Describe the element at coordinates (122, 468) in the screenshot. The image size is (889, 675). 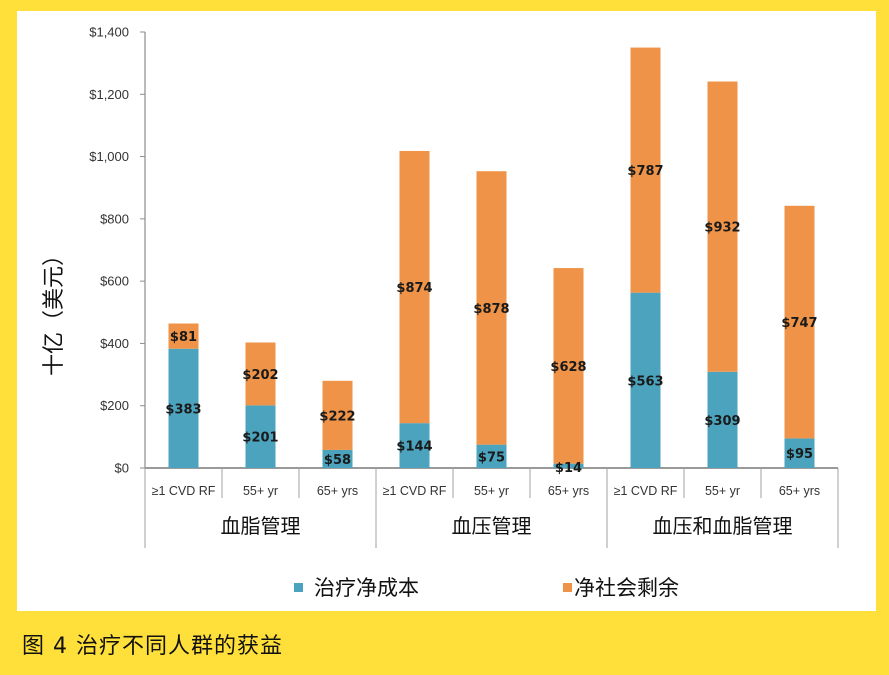
I see `y-tick-label: $0` at that location.